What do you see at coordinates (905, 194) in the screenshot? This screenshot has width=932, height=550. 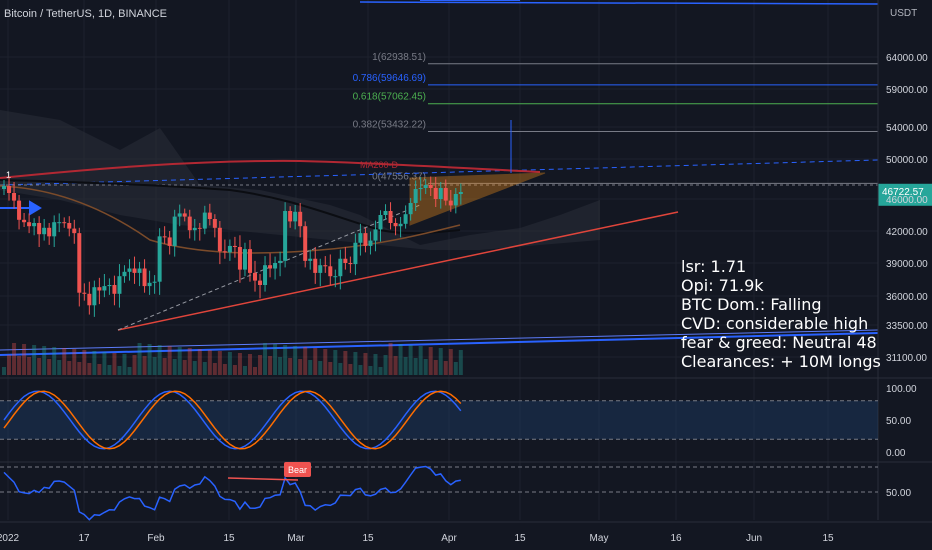 I see `price-tag` at bounding box center [905, 194].